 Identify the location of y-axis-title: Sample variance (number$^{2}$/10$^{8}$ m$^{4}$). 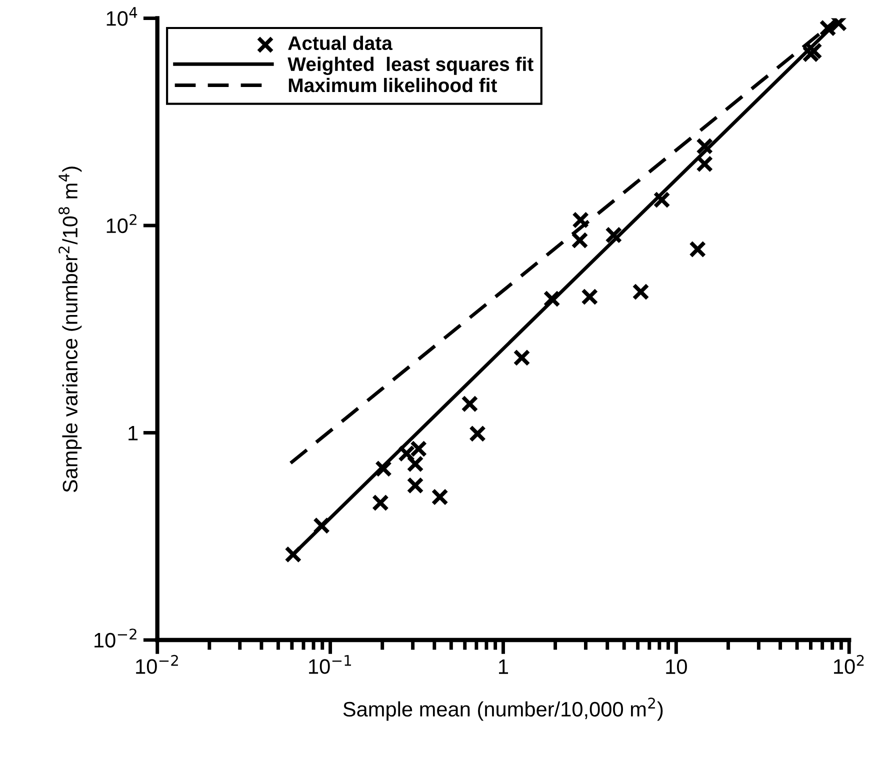
(70, 329).